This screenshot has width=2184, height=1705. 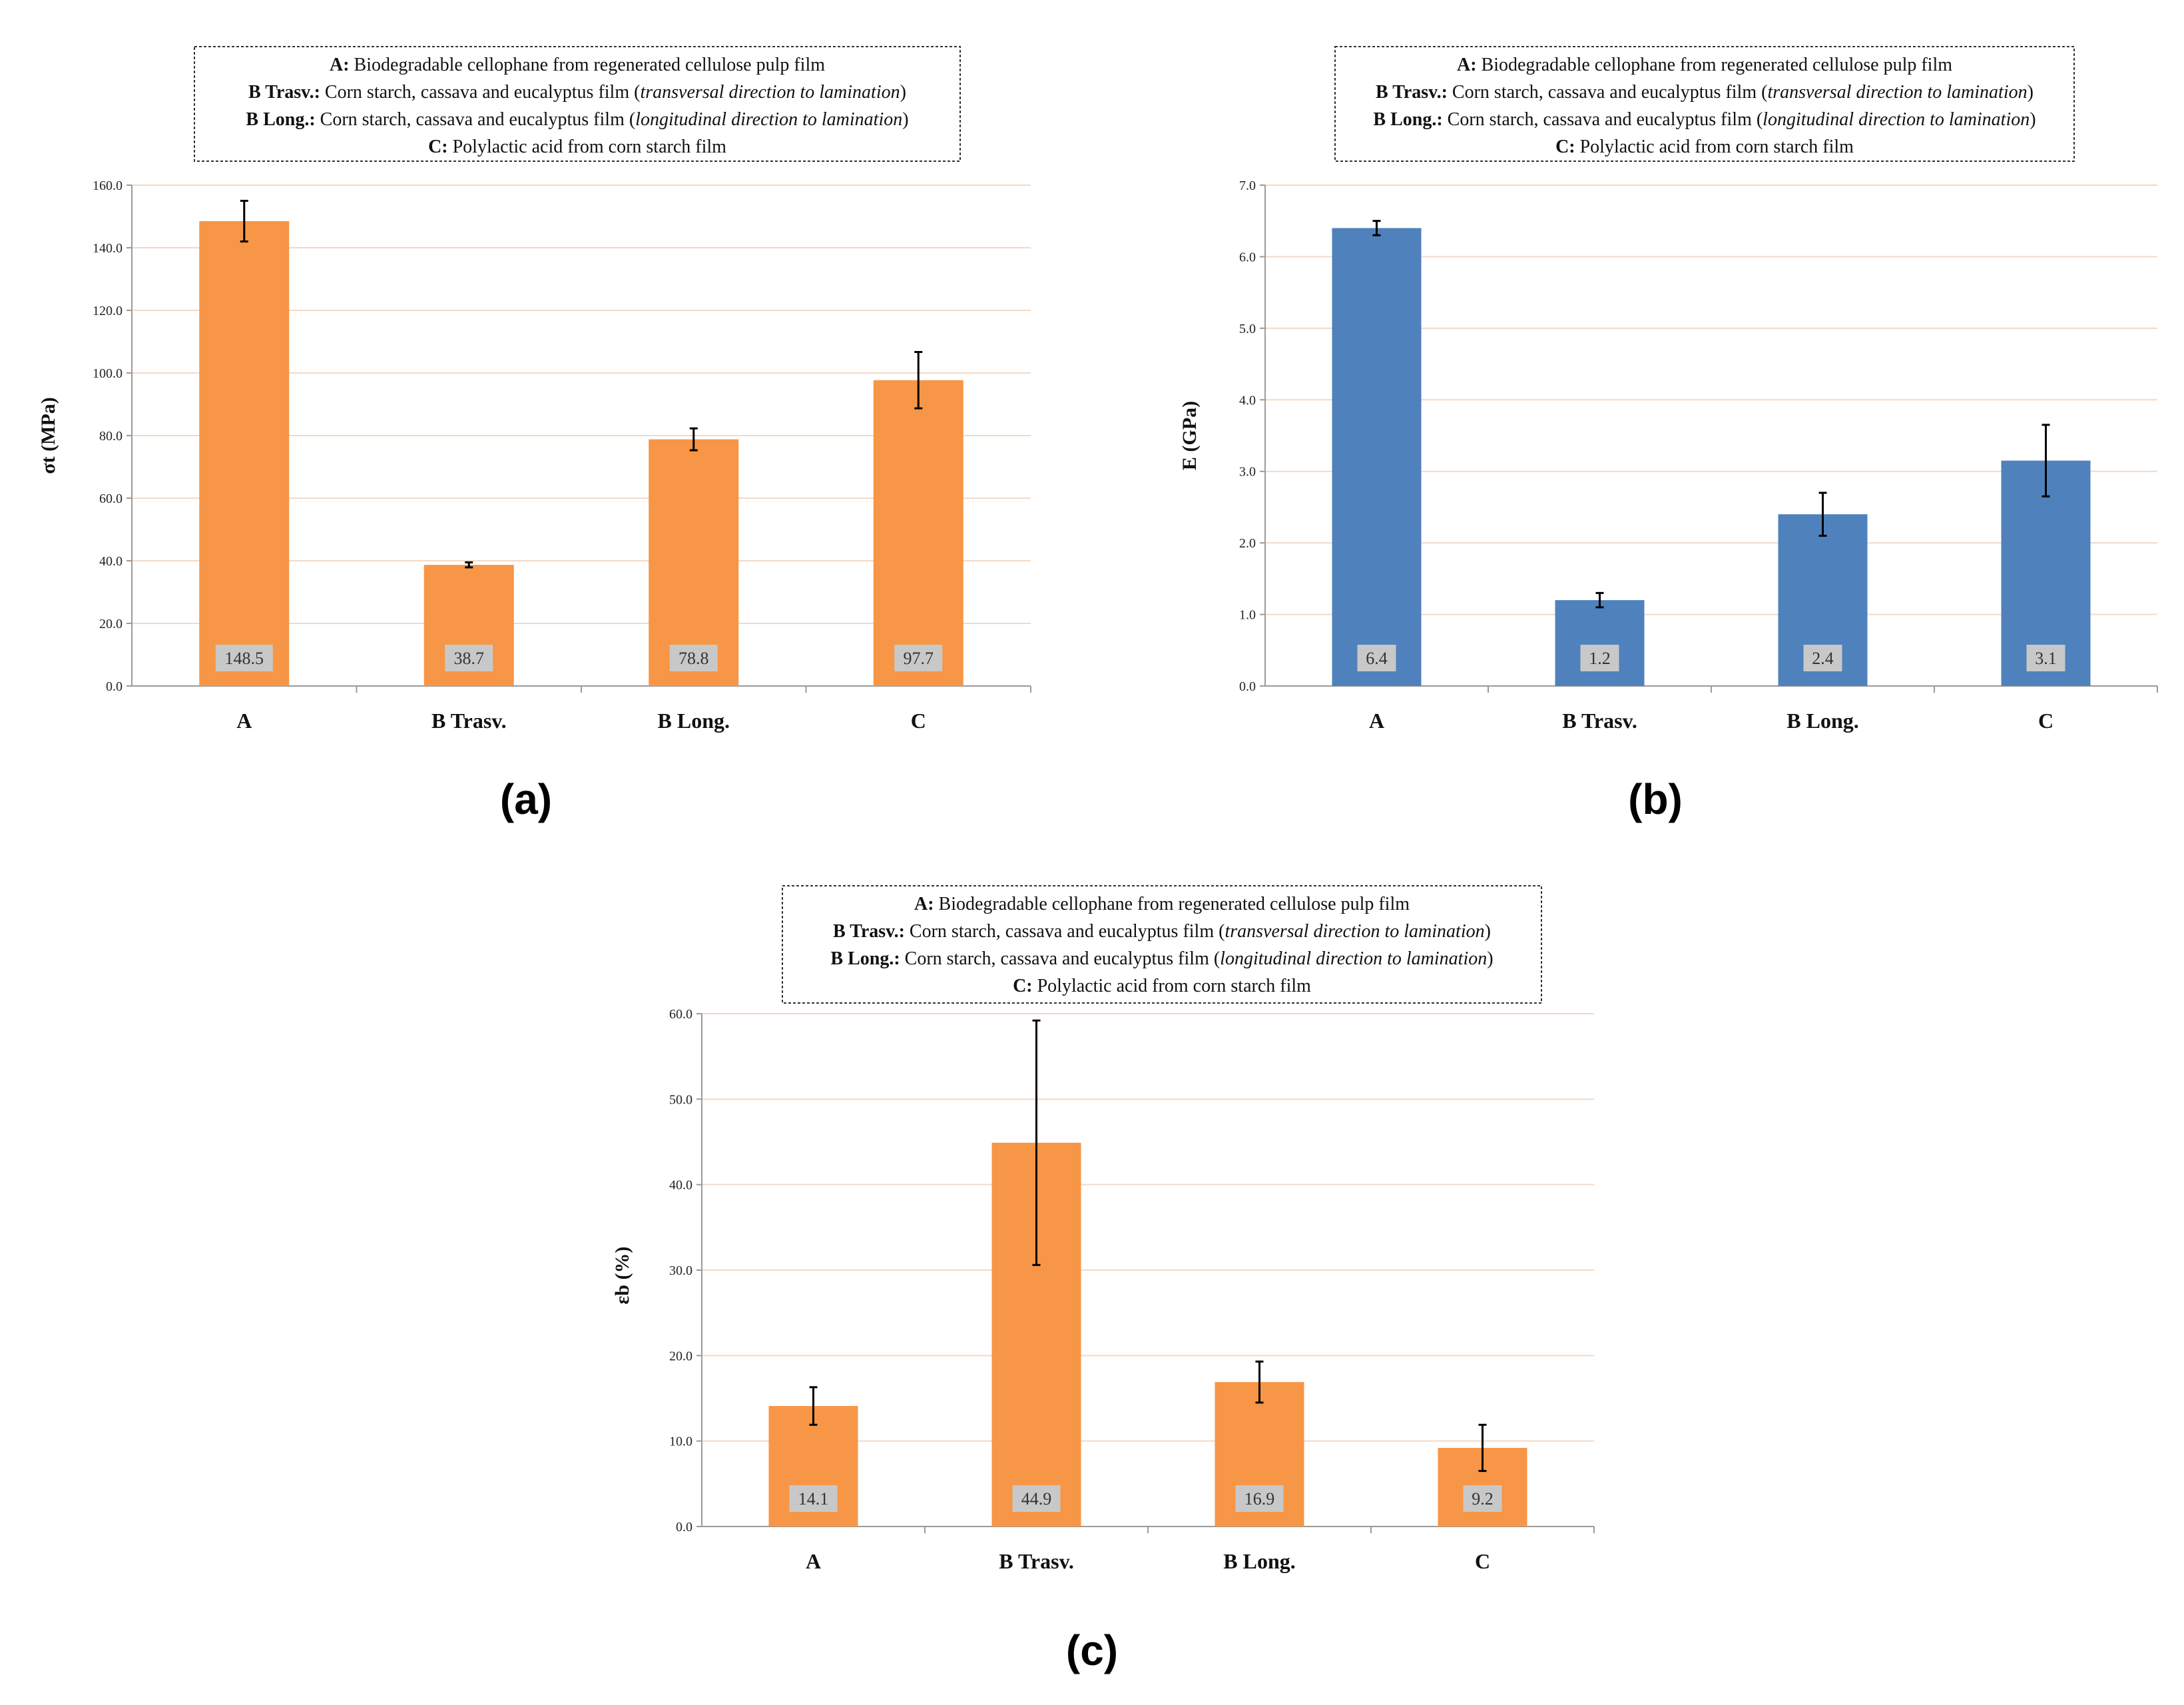 What do you see at coordinates (813, 1499) in the screenshot?
I see `data-label-text: 14.1` at bounding box center [813, 1499].